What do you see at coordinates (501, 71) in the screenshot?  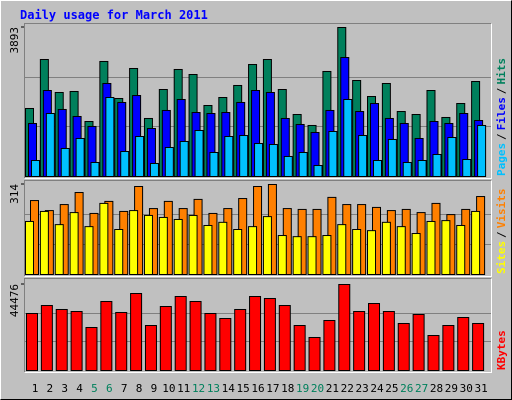 I see `legend-entry: Hits` at bounding box center [501, 71].